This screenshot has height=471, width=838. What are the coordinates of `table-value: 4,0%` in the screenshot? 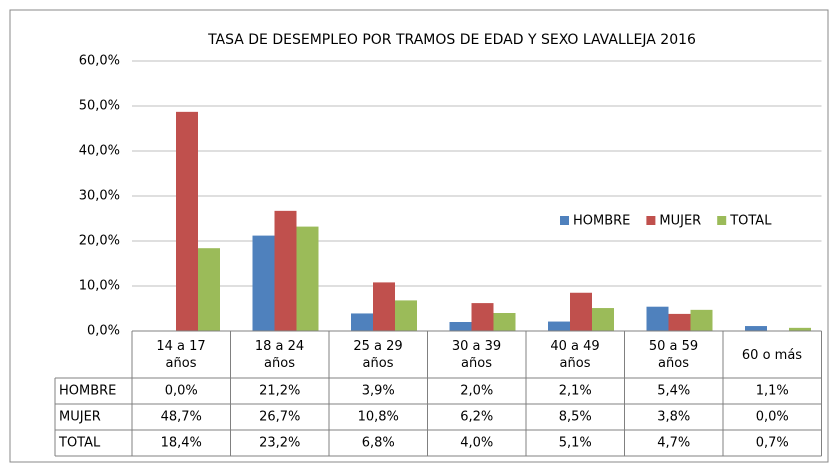 It's located at (476, 443).